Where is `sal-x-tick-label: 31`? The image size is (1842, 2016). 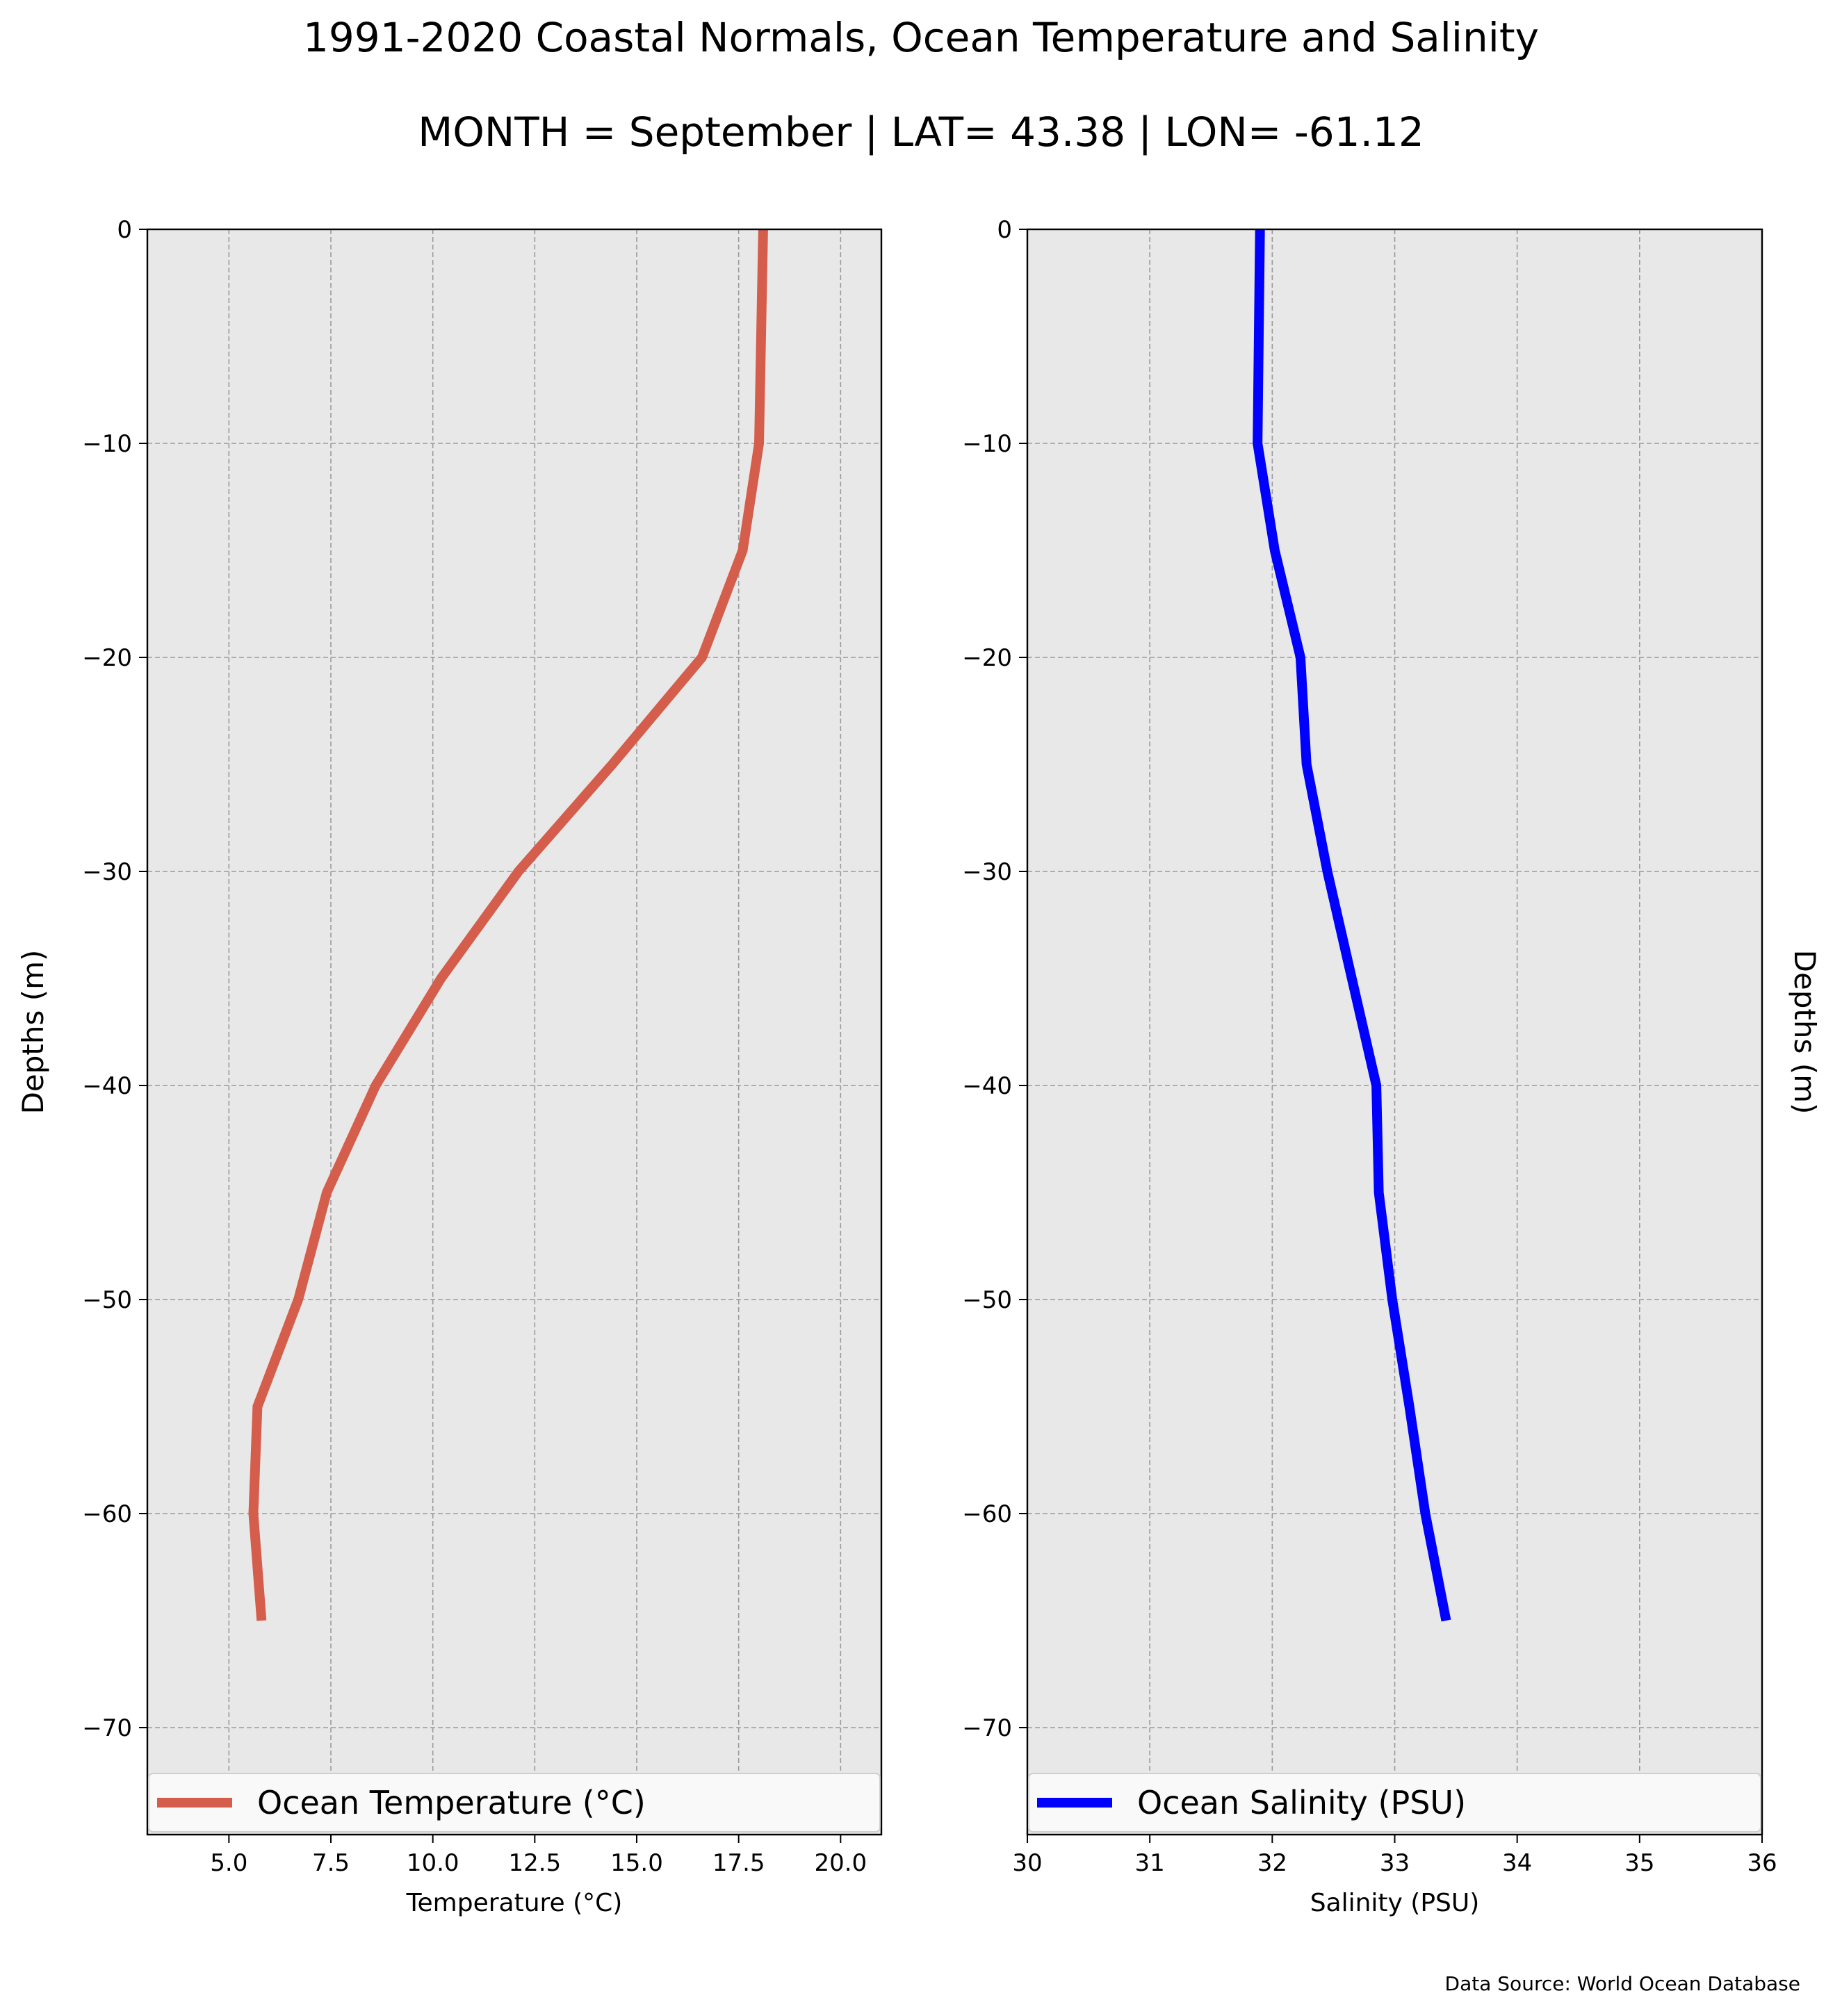
sal-x-tick-label: 31 is located at coordinates (1150, 1863).